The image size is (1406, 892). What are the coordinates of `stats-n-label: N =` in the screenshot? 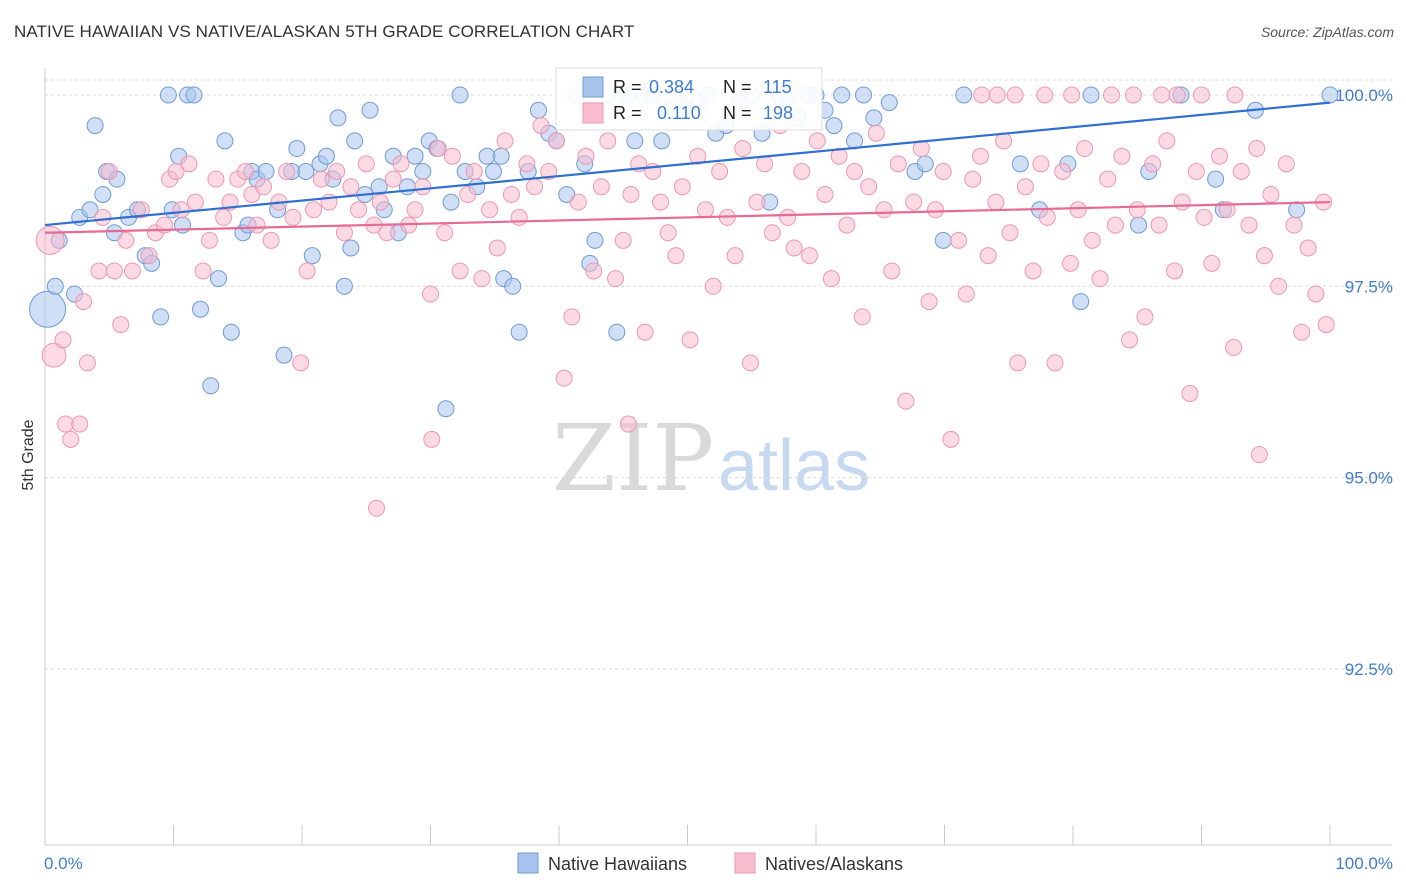 It's located at (737, 113).